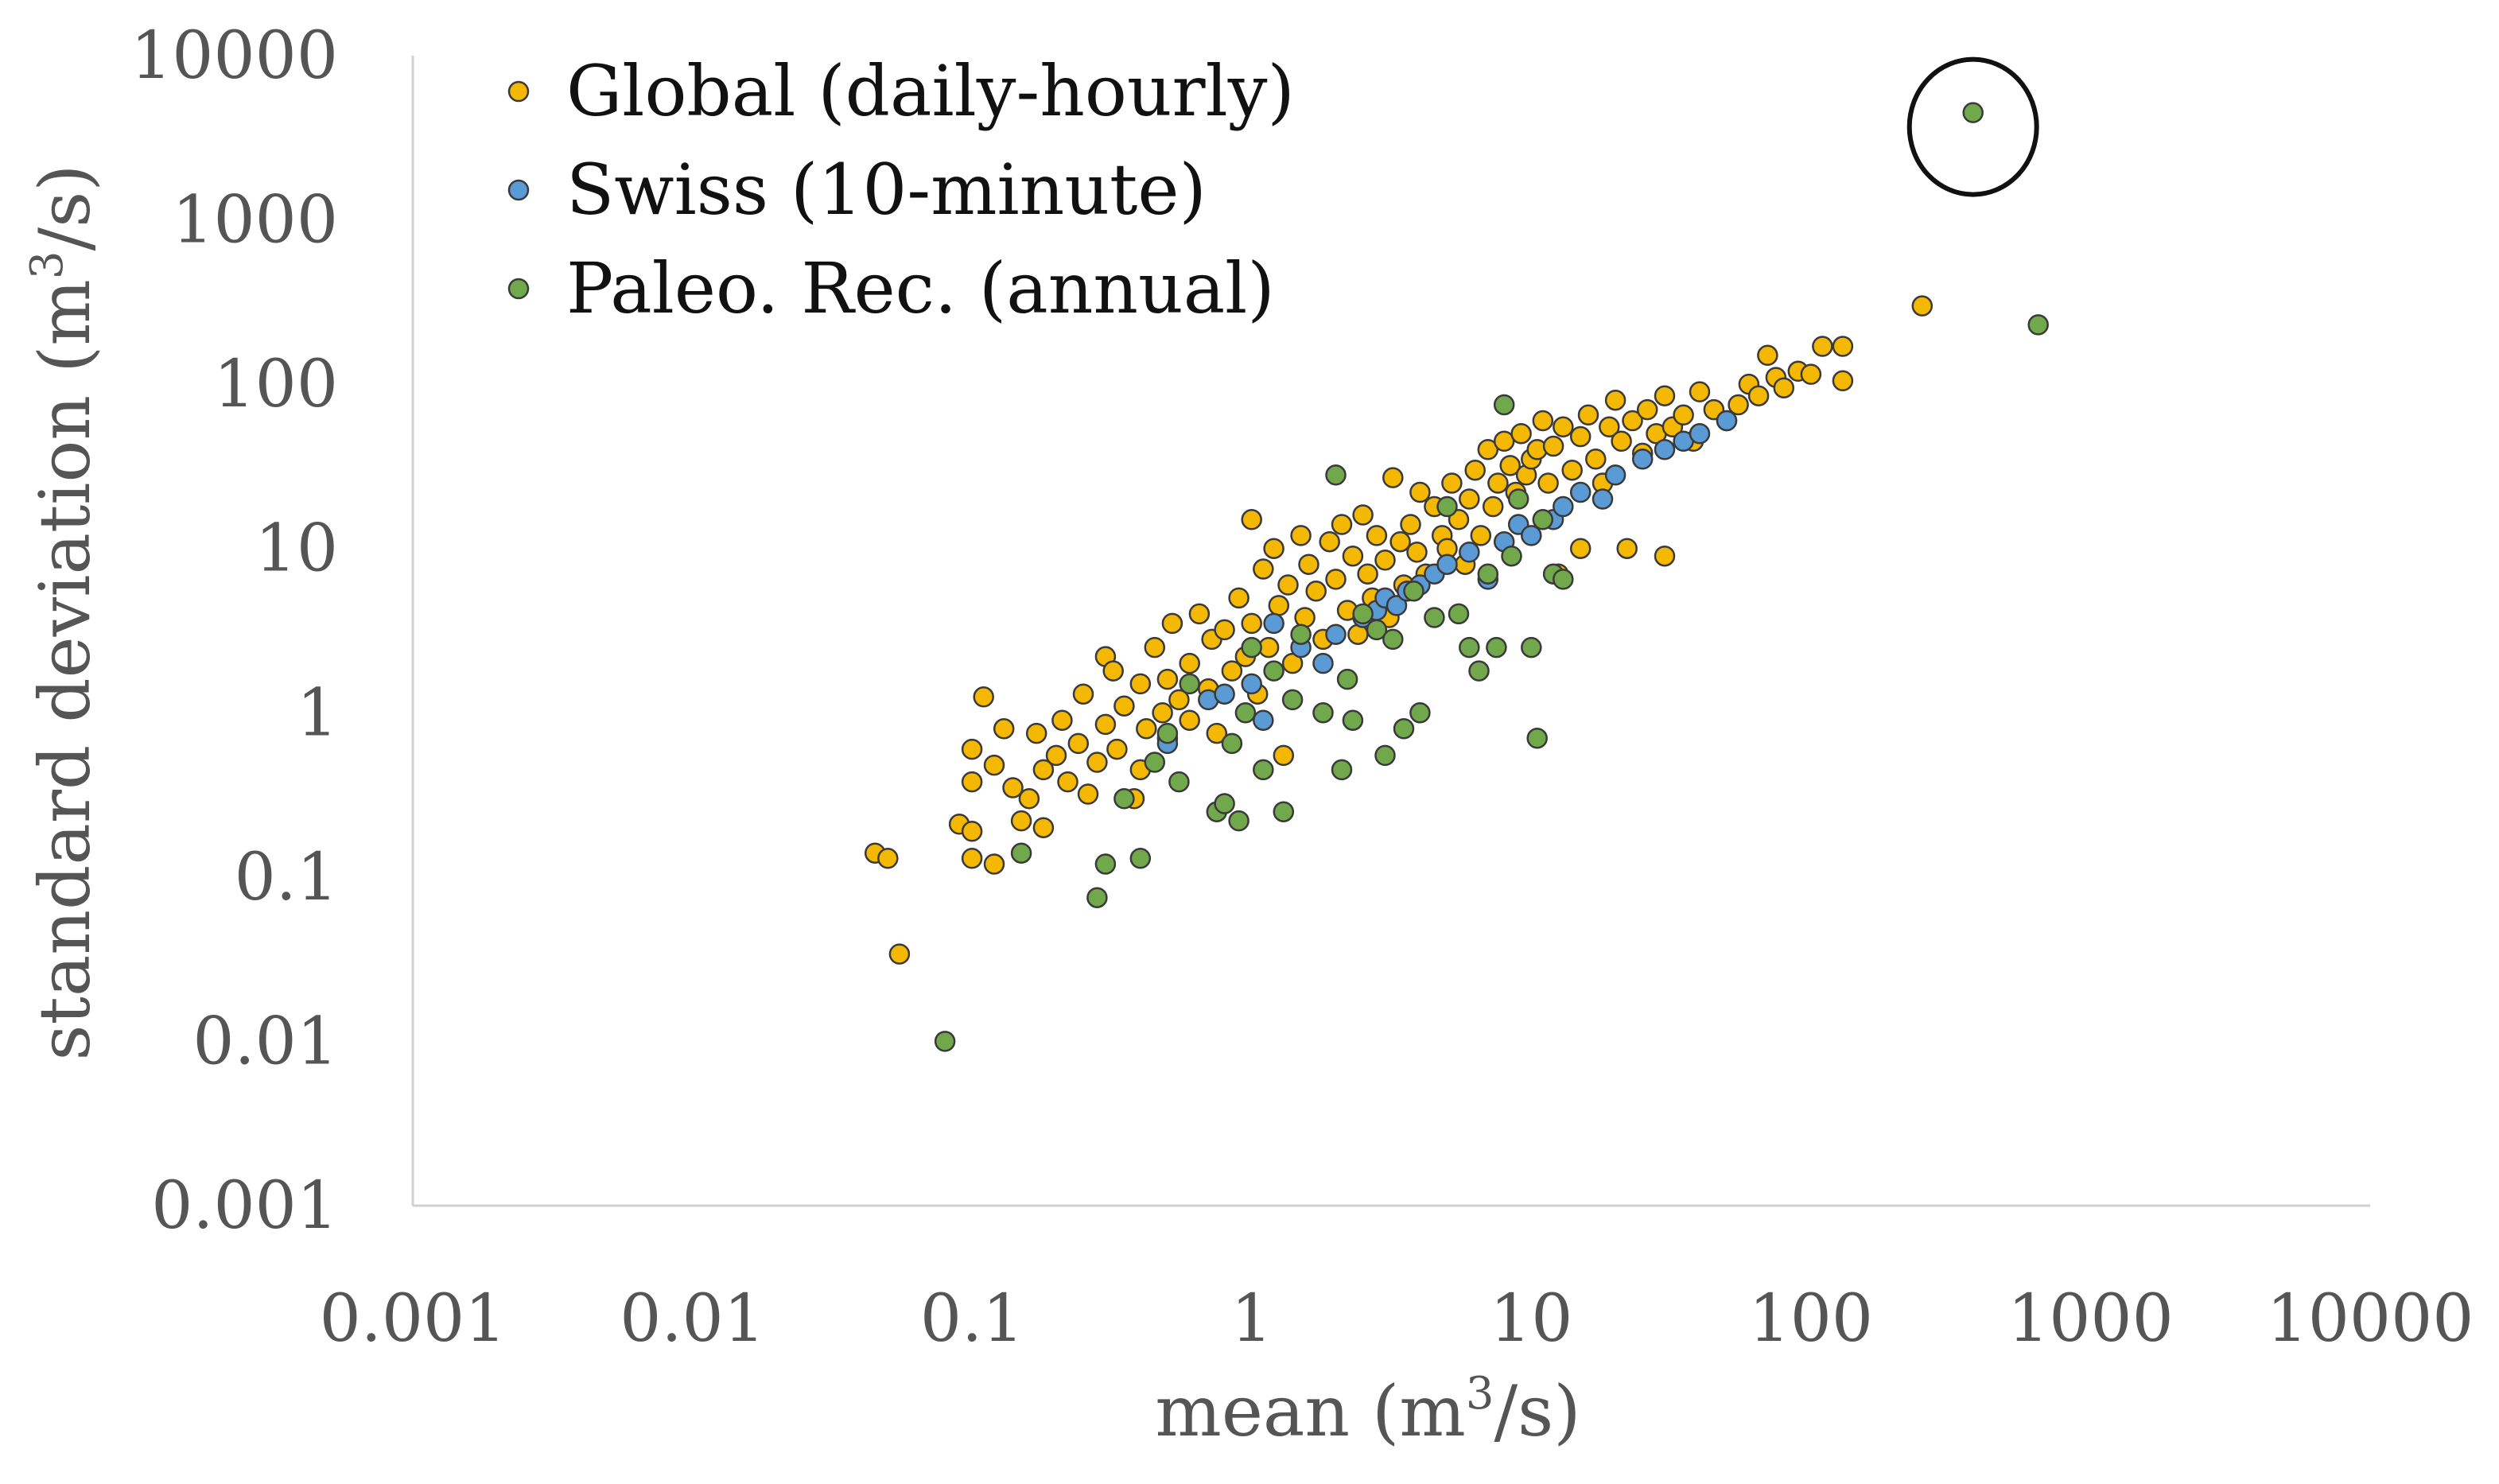  What do you see at coordinates (972, 1319) in the screenshot?
I see `x-tick-label: 0.1` at bounding box center [972, 1319].